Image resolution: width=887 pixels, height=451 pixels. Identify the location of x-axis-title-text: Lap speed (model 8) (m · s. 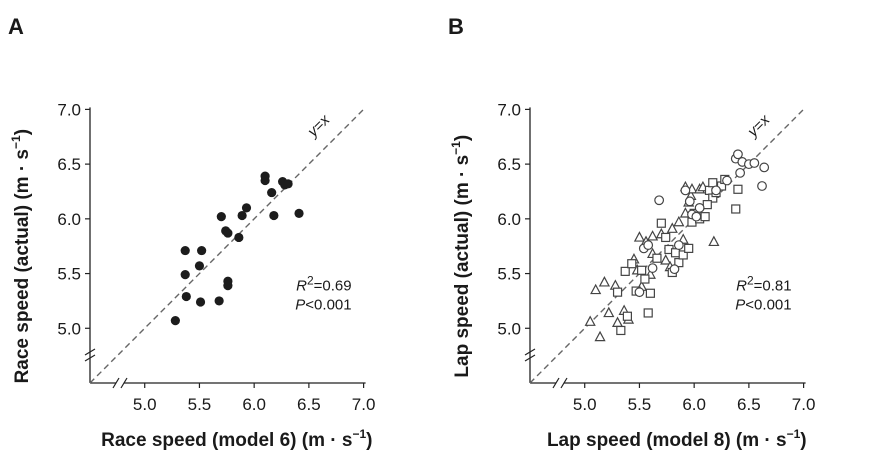
(667, 440).